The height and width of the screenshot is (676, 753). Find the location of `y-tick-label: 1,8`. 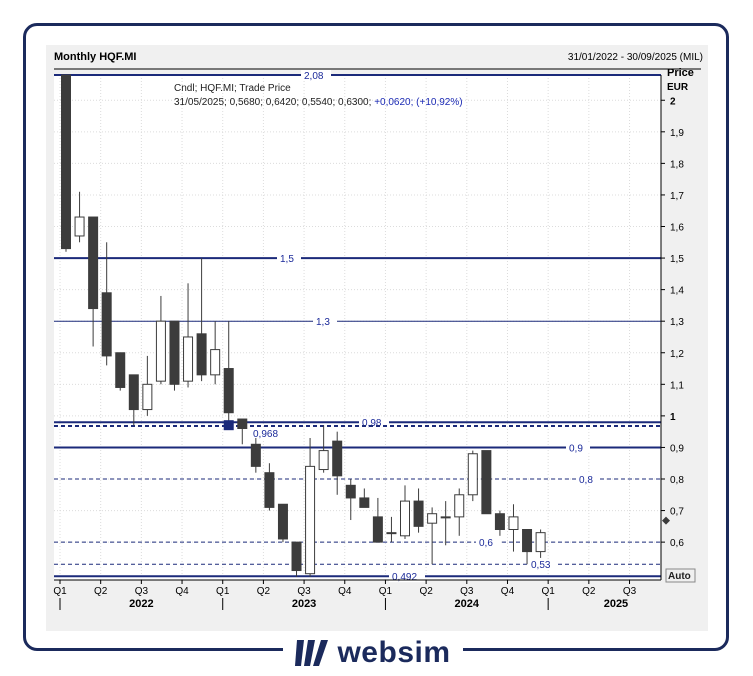

y-tick-label: 1,8 is located at coordinates (677, 164).